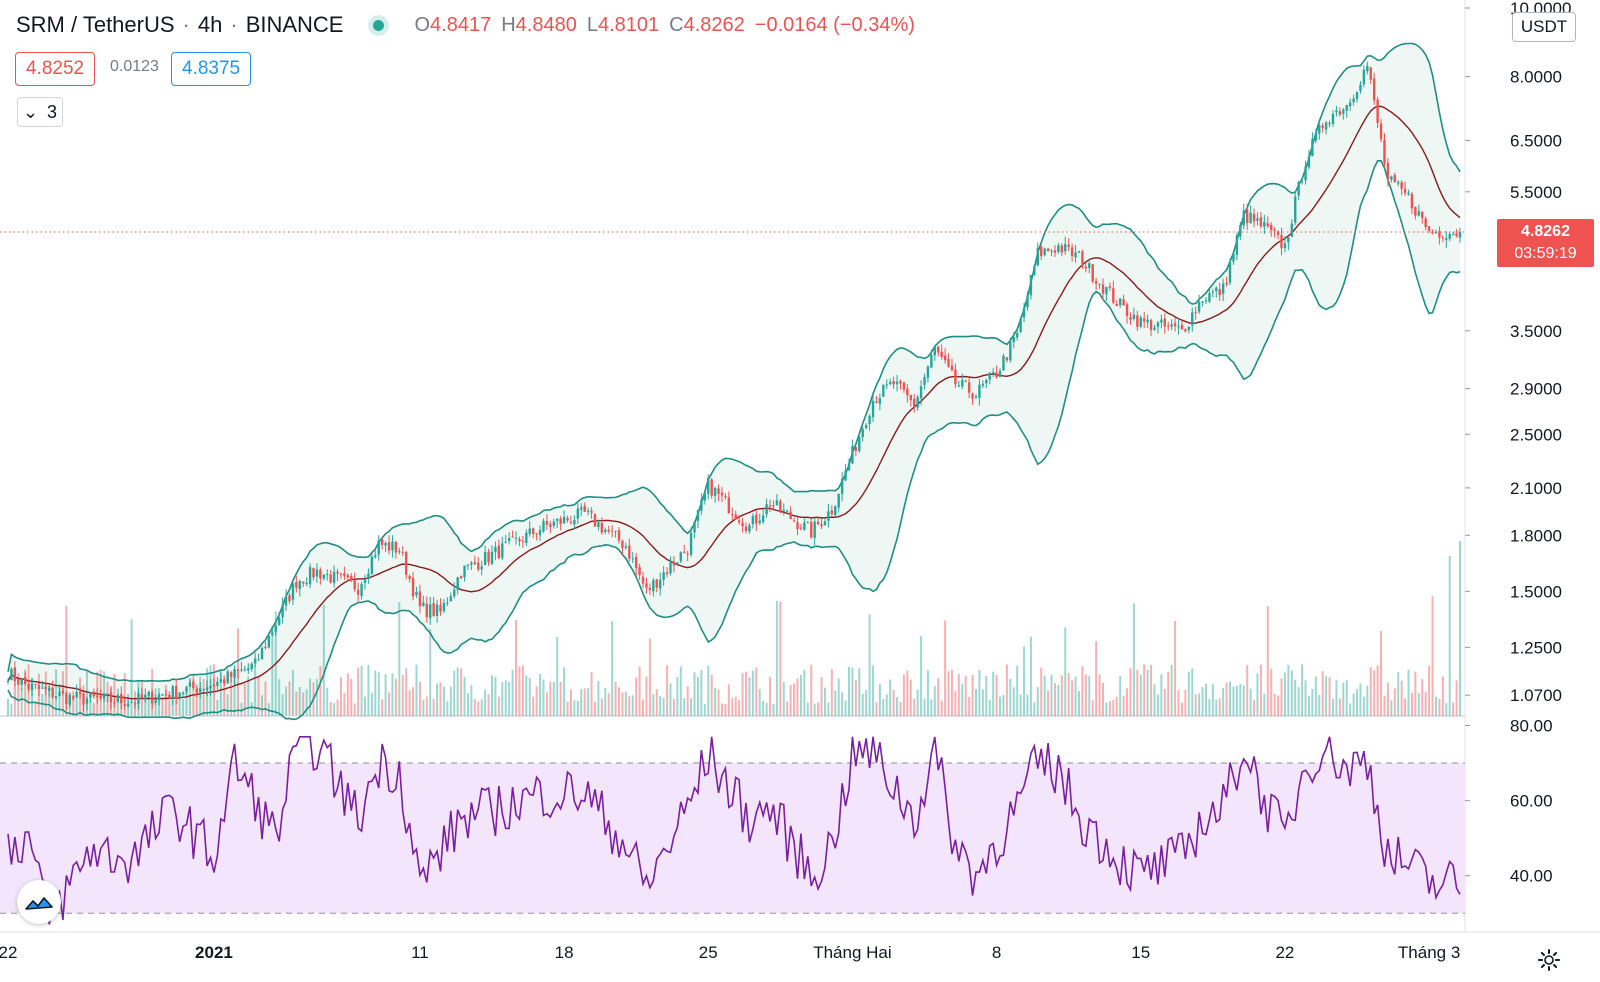  Describe the element at coordinates (95, 24) in the screenshot. I see `symbol-name: SRM / TetherUS` at that location.